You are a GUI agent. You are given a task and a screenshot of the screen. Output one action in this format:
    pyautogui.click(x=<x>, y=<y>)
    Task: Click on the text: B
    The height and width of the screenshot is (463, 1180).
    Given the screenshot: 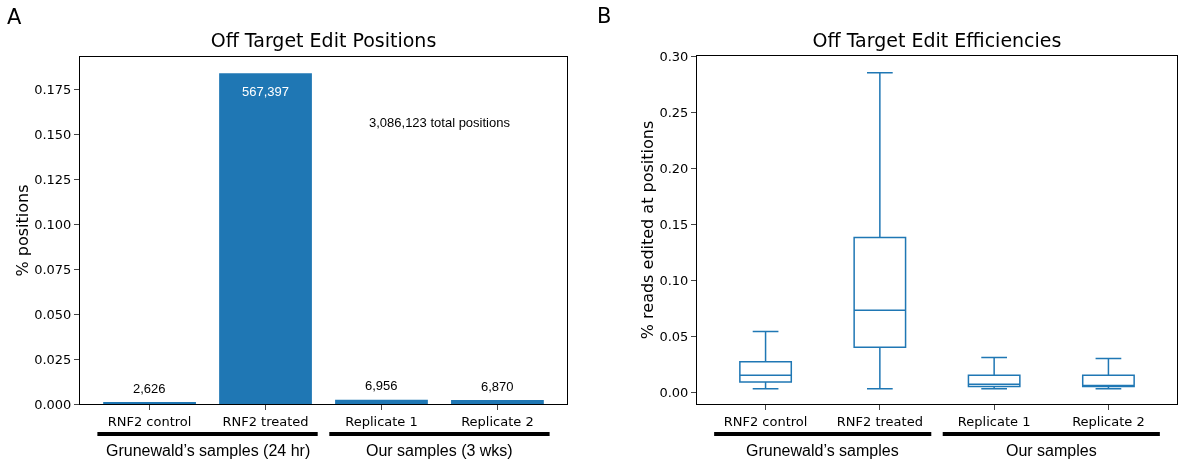 What is the action you would take?
    pyautogui.click(x=604, y=16)
    